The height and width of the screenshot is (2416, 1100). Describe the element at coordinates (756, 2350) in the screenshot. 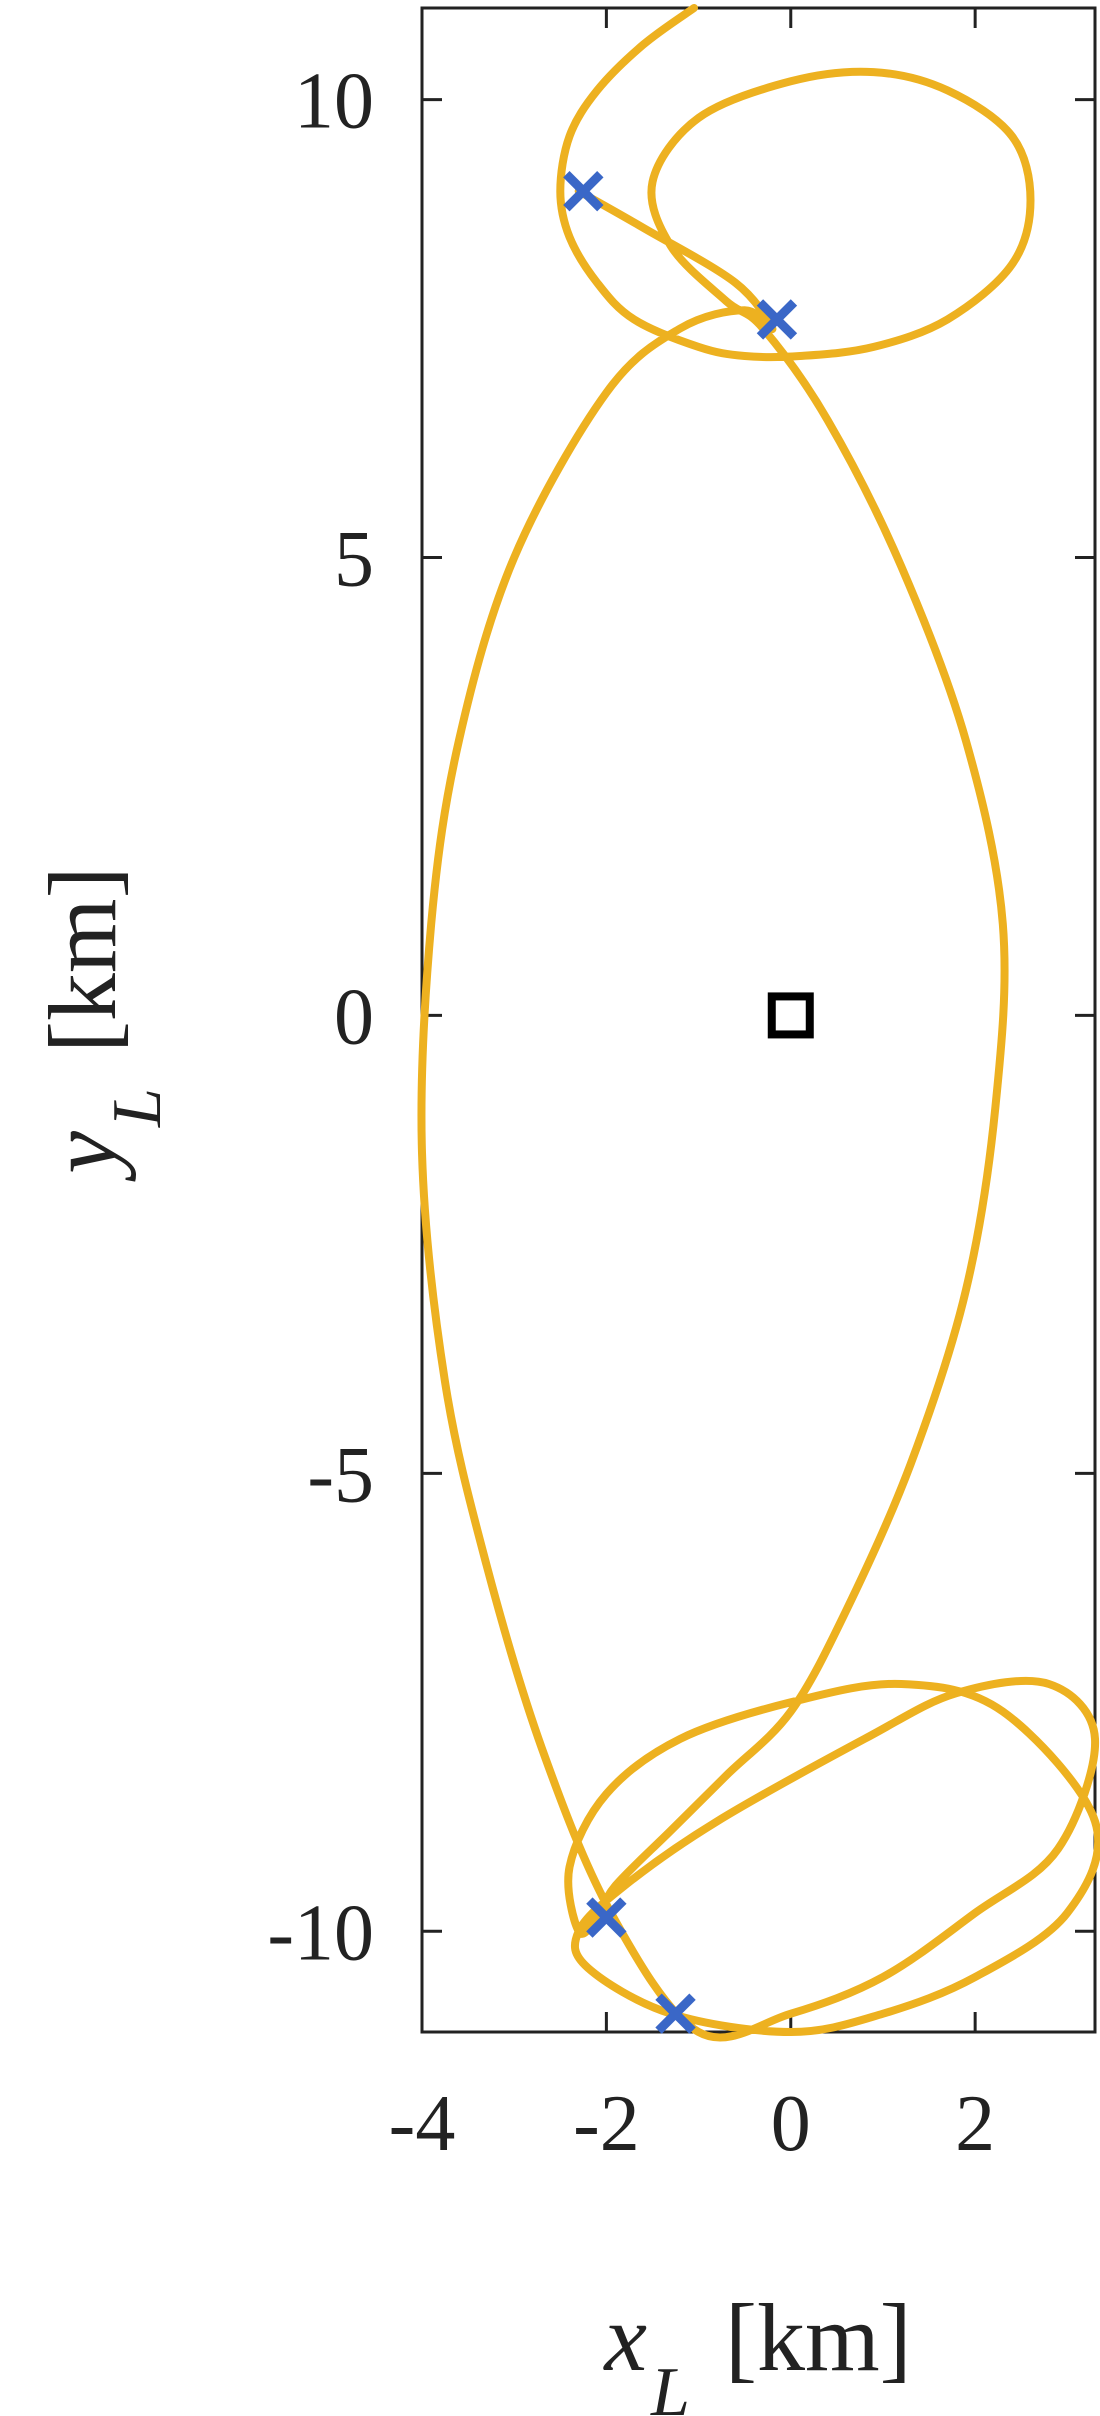

I see `x-axis-label: xL[km]` at that location.